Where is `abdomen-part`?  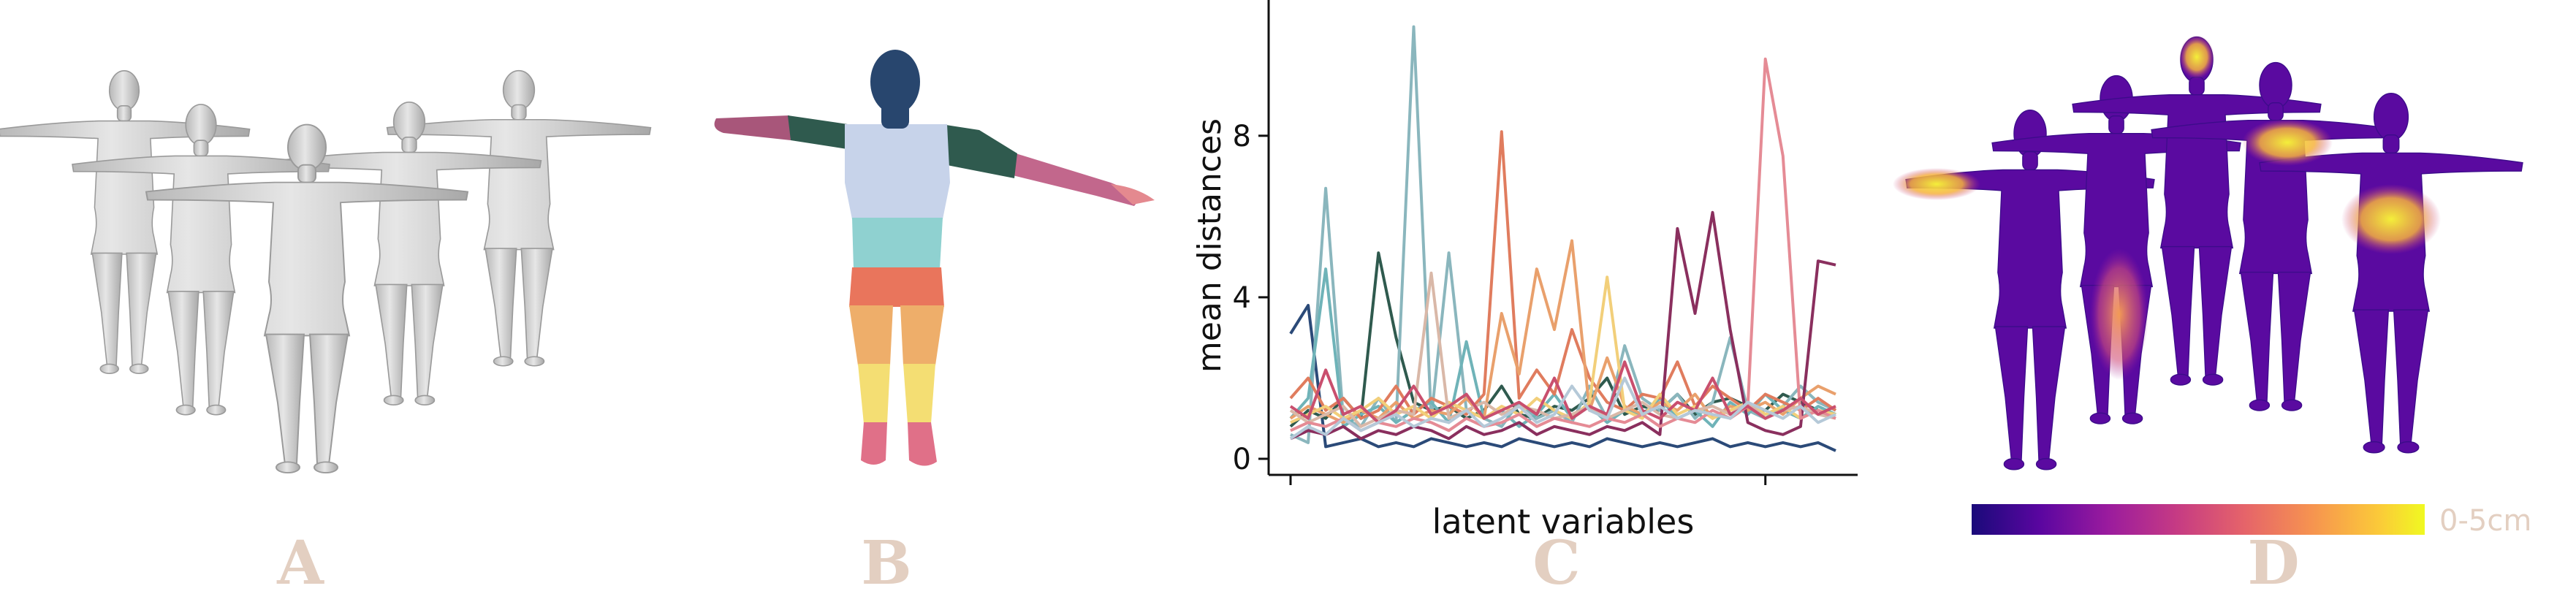 abdomen-part is located at coordinates (897, 244).